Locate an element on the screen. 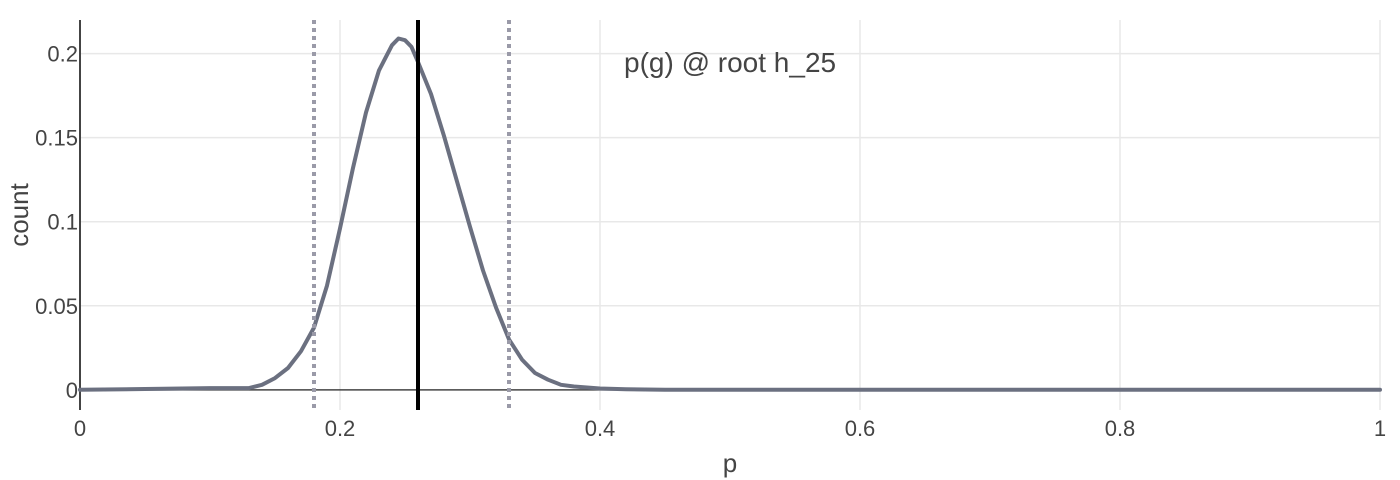  x-tick-label: 0.8 is located at coordinates (1120, 428).